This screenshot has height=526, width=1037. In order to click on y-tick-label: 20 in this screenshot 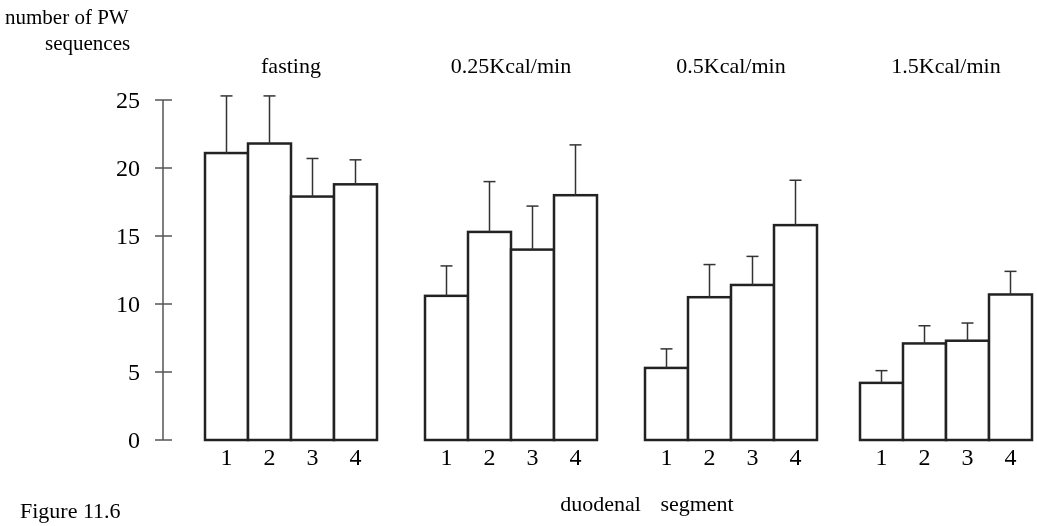, I will do `click(128, 168)`.